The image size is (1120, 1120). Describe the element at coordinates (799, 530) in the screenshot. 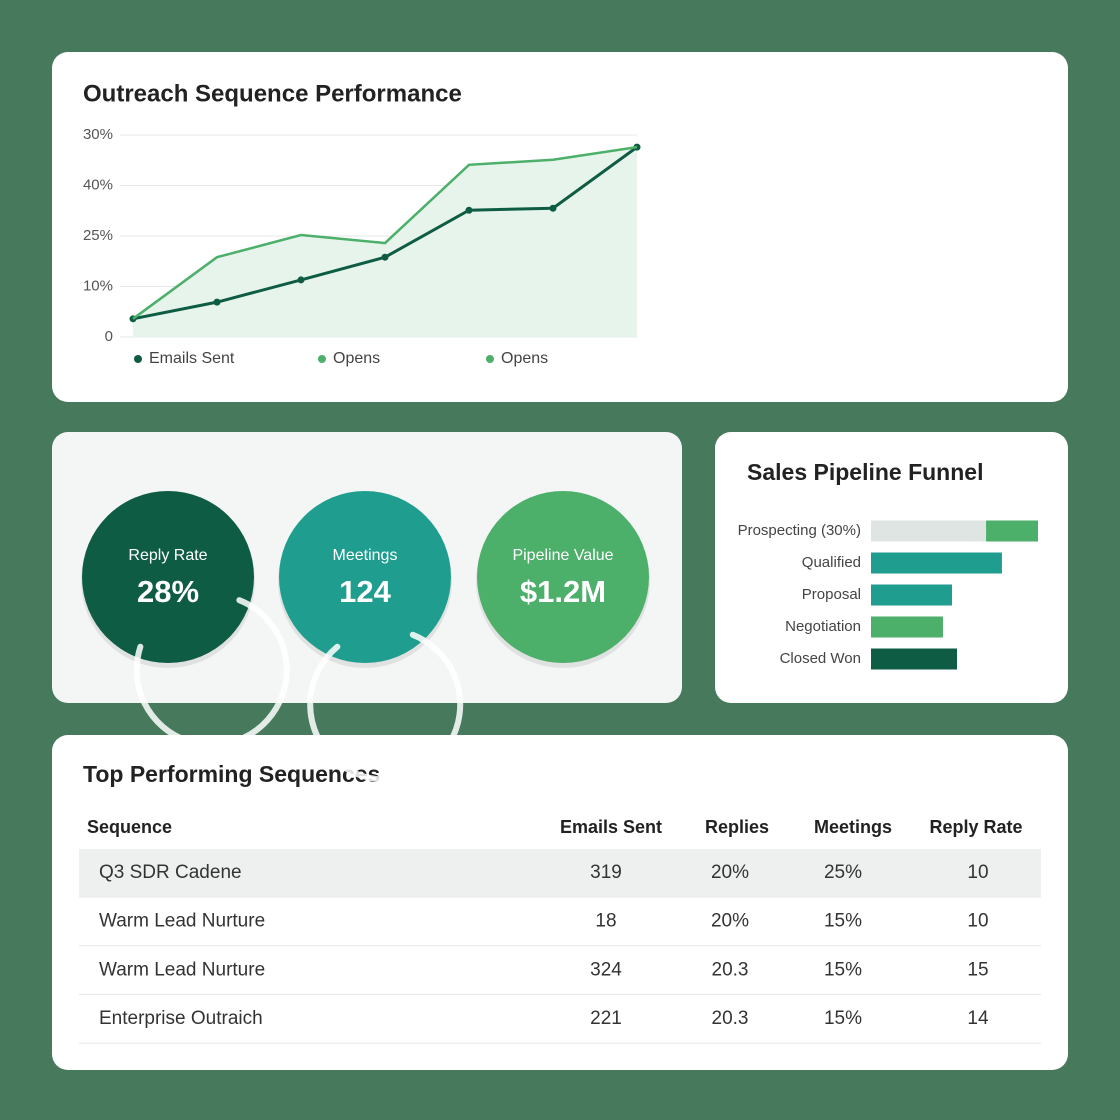

I see `category-label: Prospecting (30%)` at that location.